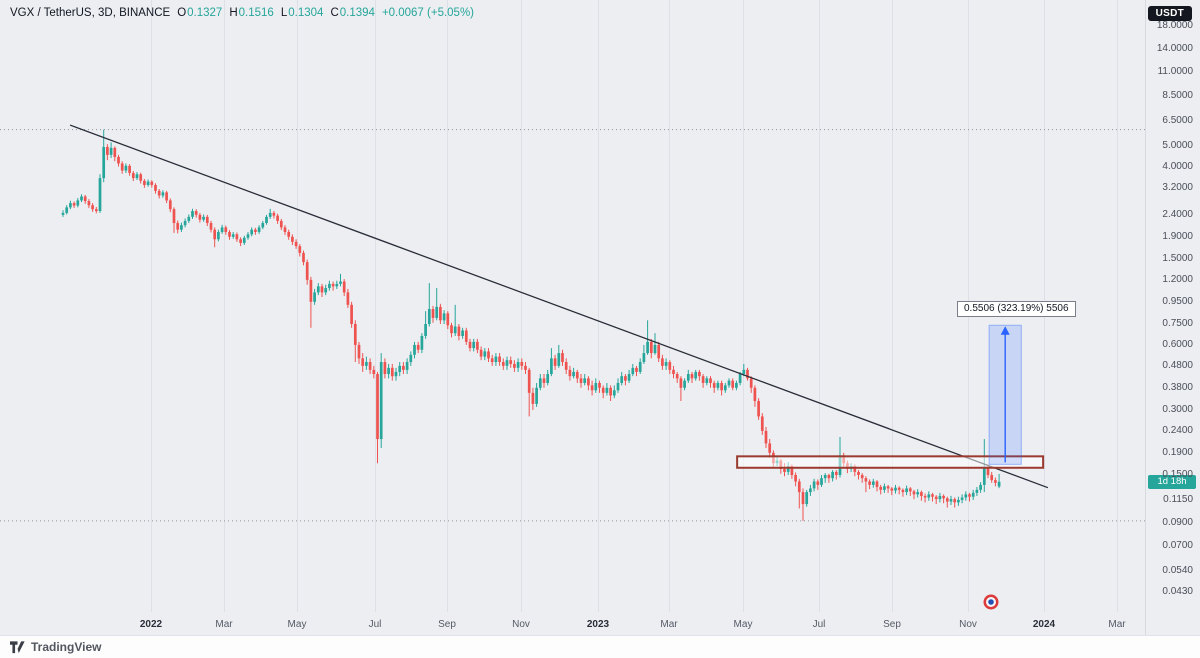  I want to click on price-tick-label: 0.0700, so click(1177, 546).